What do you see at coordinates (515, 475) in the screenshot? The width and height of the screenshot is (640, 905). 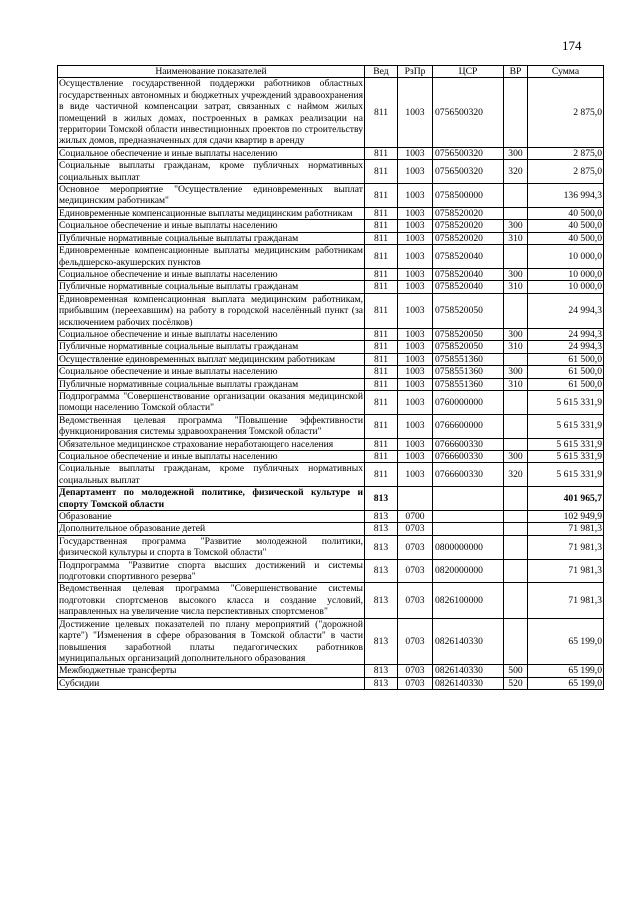 I see `cell-vr: 320` at bounding box center [515, 475].